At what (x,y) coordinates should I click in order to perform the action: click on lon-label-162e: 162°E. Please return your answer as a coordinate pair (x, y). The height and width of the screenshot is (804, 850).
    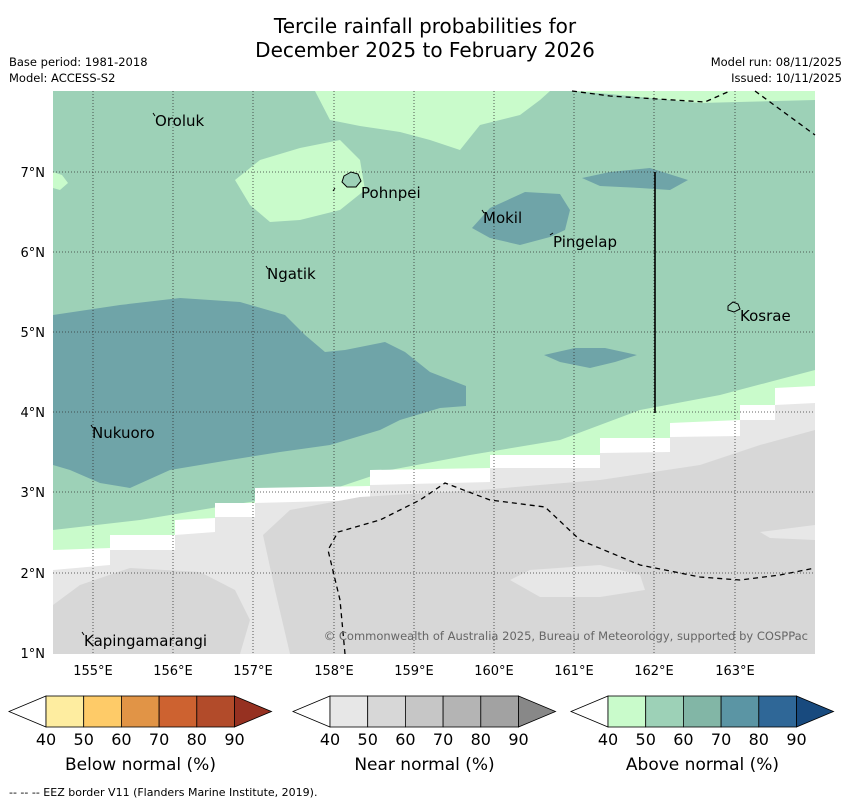
    Looking at the image, I should click on (654, 671).